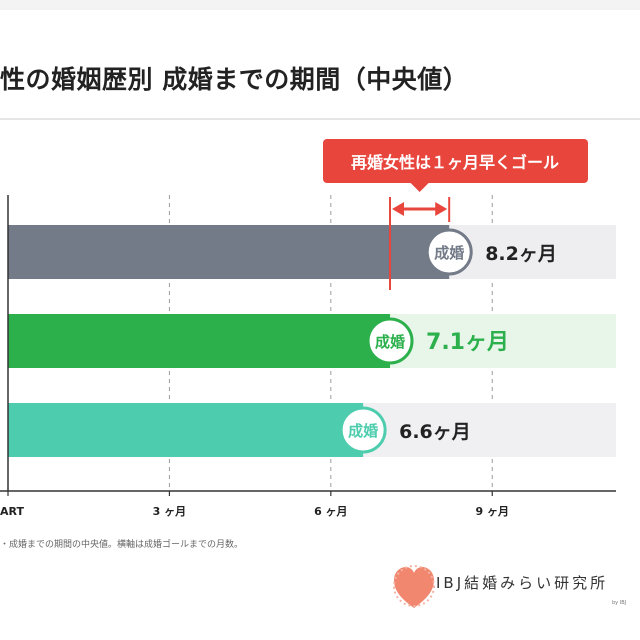 The image size is (640, 640). Describe the element at coordinates (467, 342) in the screenshot. I see `bar-value-label-1: 7.1ヶ月` at that location.